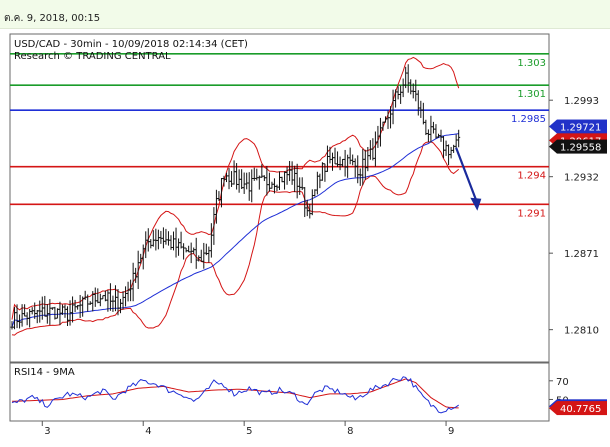 The height and width of the screenshot is (447, 610). I want to click on date-bar: ต.ค. 9, 2018, 00:15, so click(305, 14).